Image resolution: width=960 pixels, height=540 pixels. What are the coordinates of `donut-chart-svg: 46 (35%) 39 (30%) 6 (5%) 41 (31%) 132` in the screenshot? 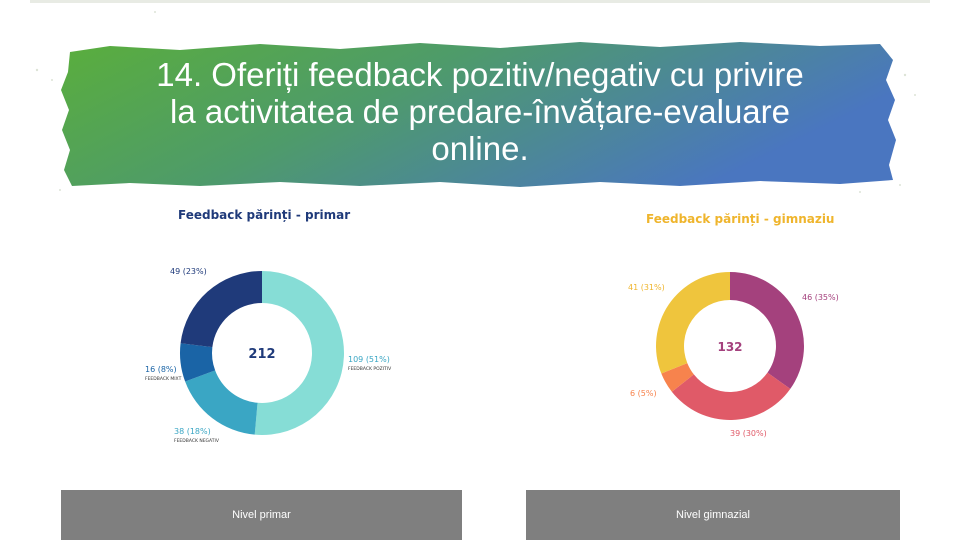 It's located at (733, 355).